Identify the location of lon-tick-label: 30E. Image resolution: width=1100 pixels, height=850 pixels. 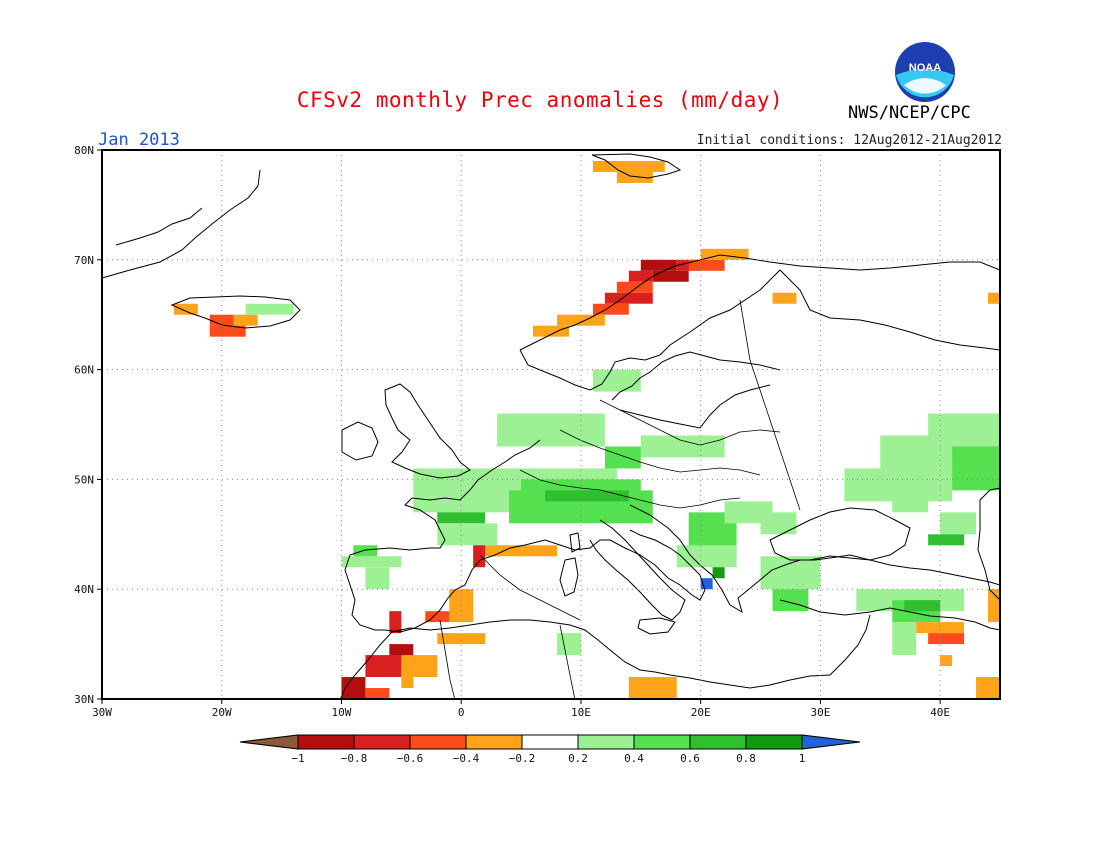
(820, 712).